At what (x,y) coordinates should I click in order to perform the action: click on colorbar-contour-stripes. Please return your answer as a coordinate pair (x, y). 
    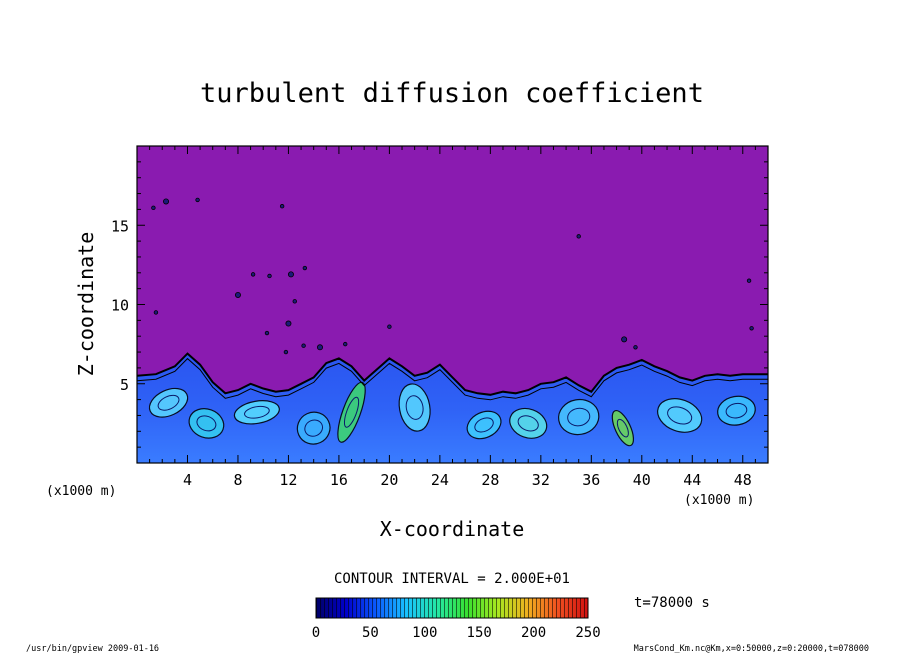
    Looking at the image, I should click on (452, 608).